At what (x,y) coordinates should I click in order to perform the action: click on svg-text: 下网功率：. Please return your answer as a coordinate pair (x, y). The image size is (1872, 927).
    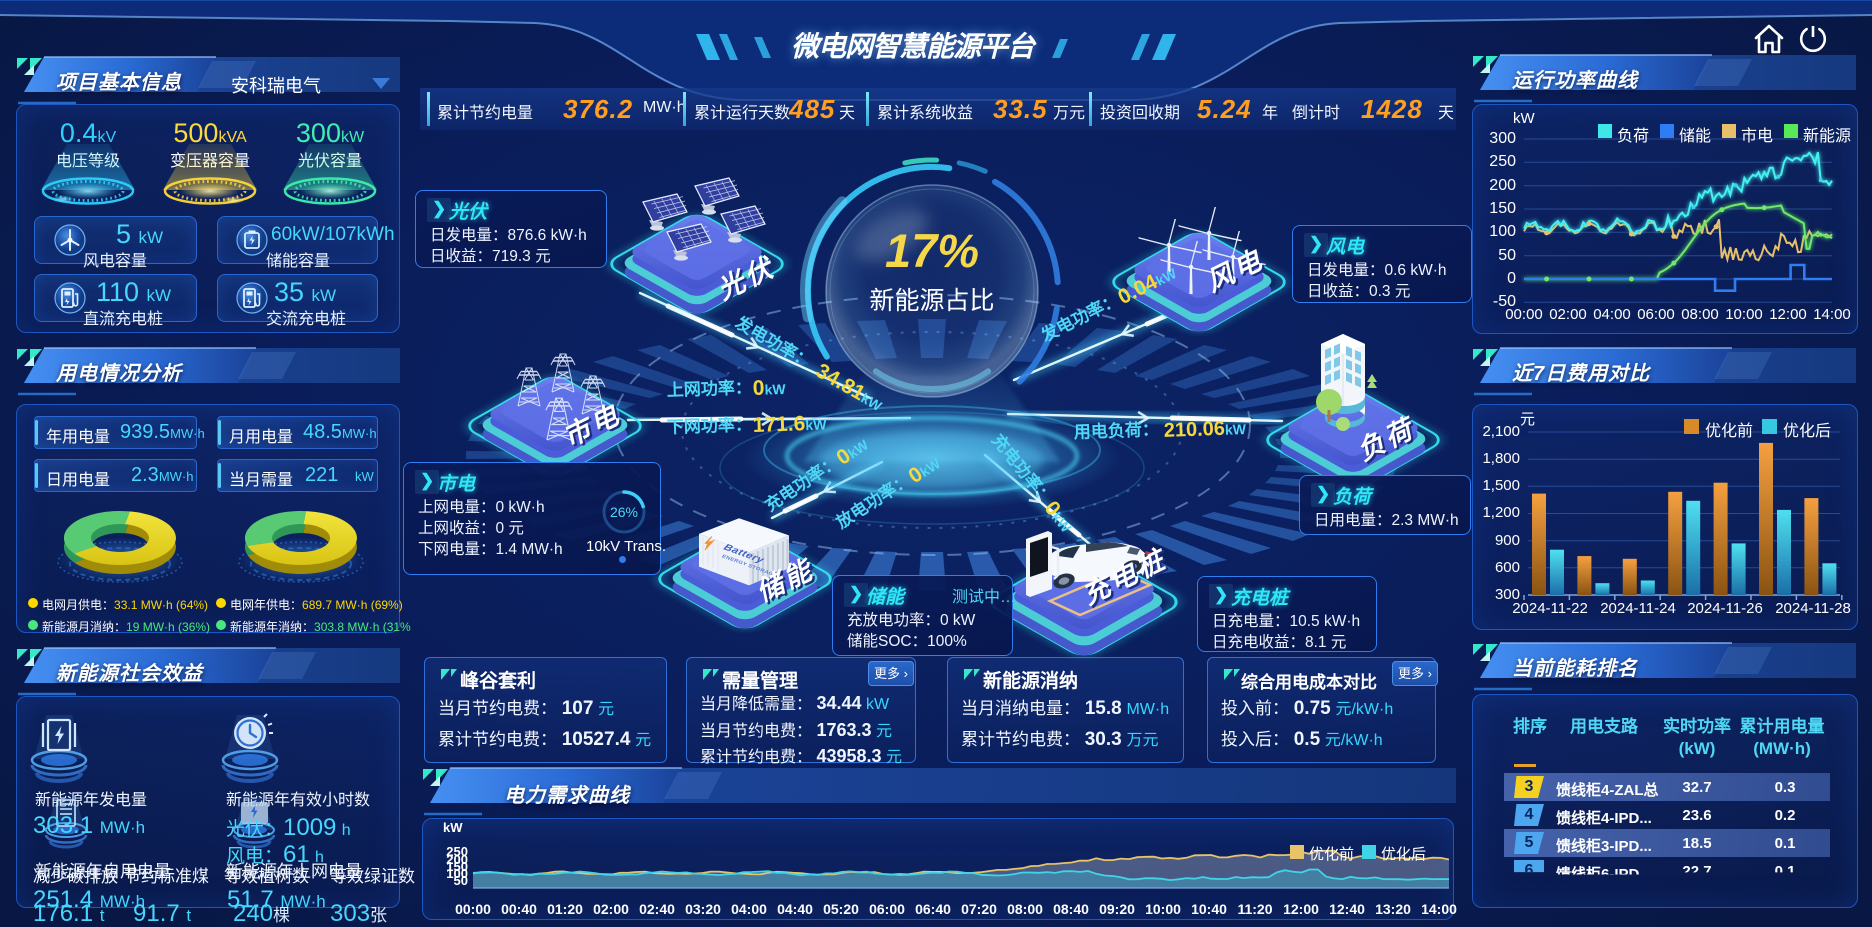
    Looking at the image, I should click on (709, 425).